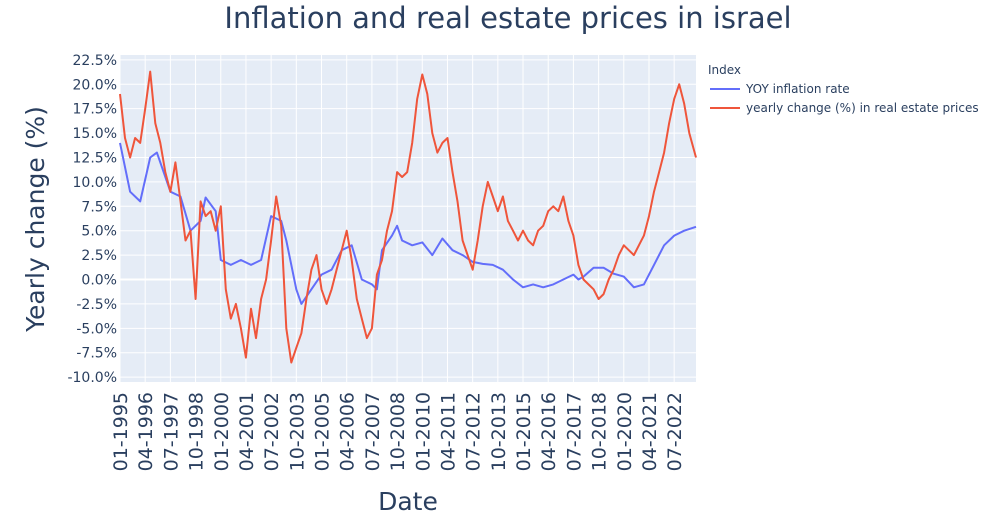 This screenshot has height=522, width=993. Describe the element at coordinates (408, 501) in the screenshot. I see `x-axis-title: Date` at that location.